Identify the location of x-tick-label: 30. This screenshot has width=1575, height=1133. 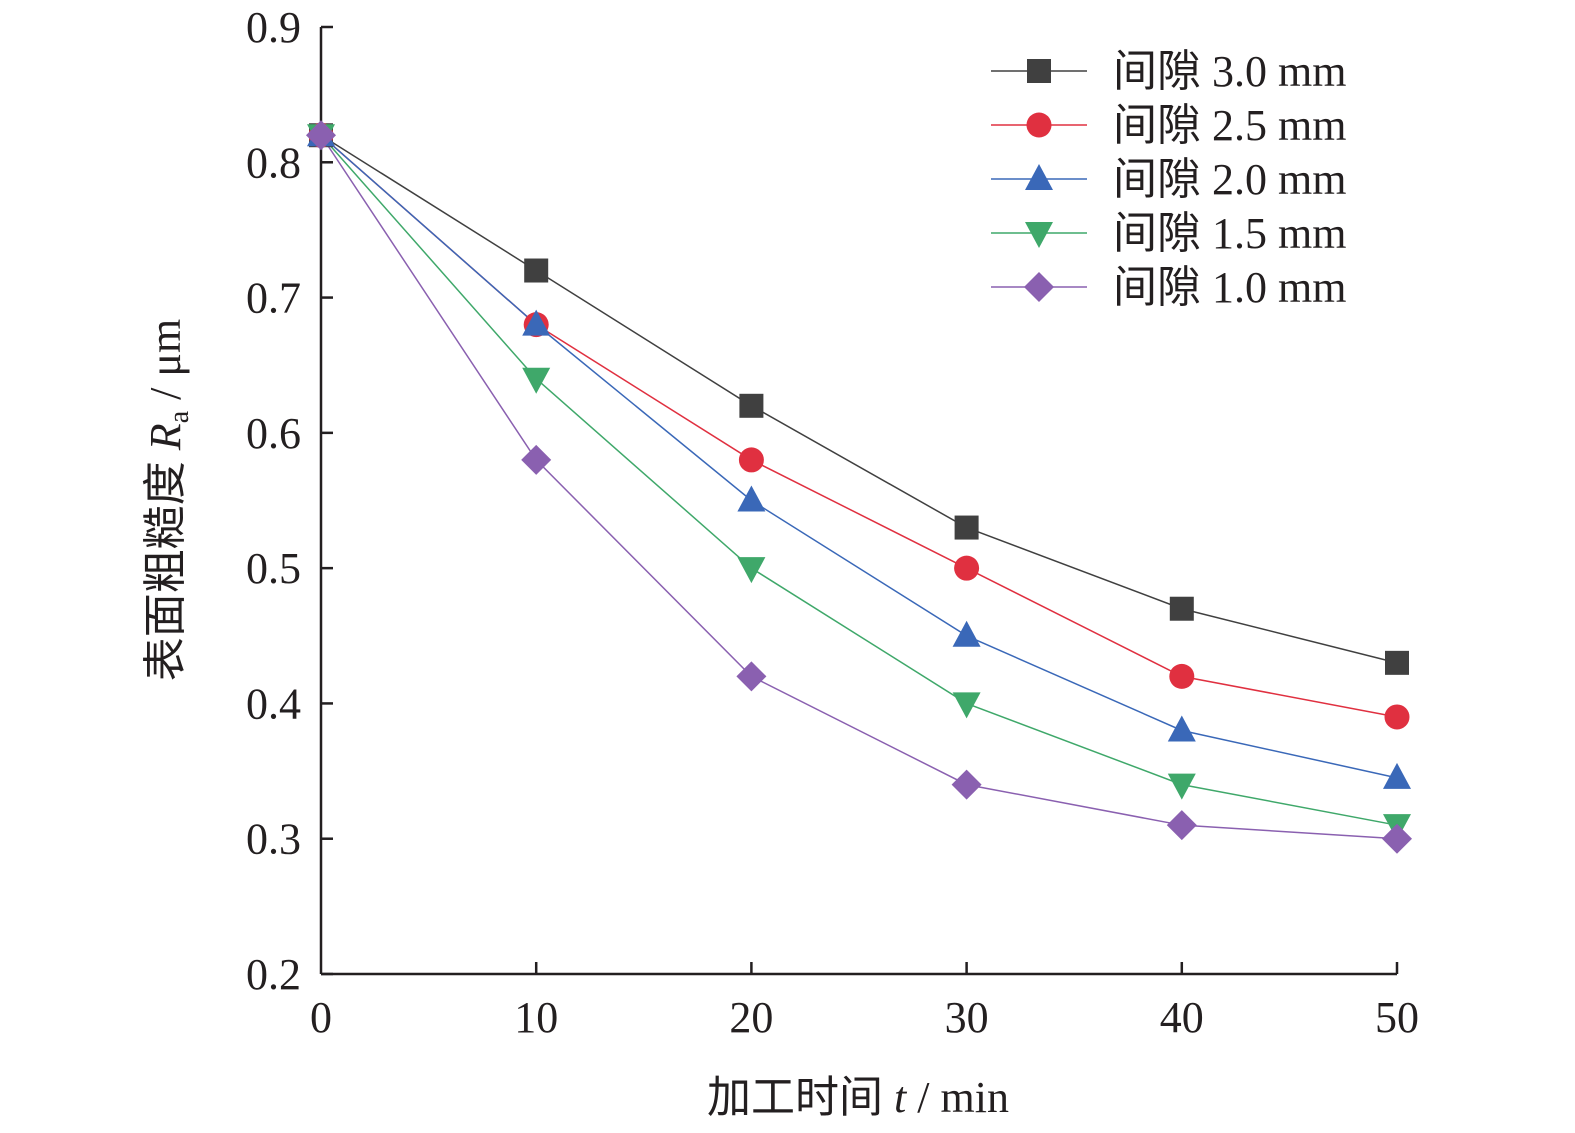
(967, 1017).